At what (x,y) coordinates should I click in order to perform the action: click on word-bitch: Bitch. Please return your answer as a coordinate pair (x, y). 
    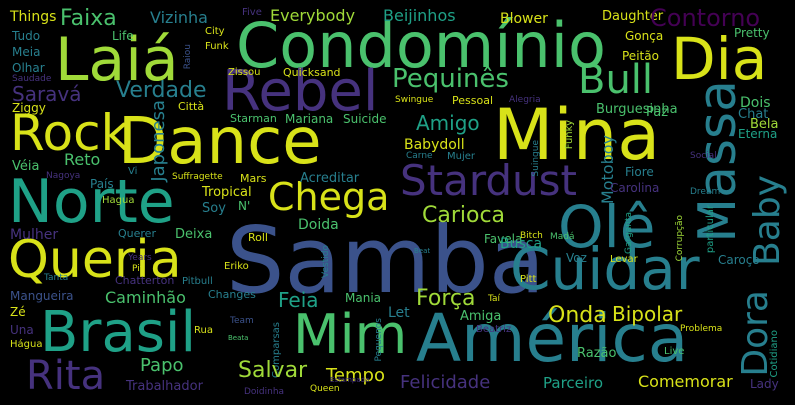
    Looking at the image, I should click on (531, 236).